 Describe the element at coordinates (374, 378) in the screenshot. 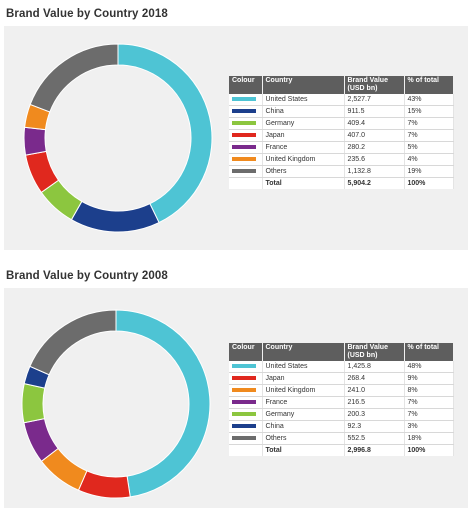

I see `brand-value-cell: 268.4` at that location.